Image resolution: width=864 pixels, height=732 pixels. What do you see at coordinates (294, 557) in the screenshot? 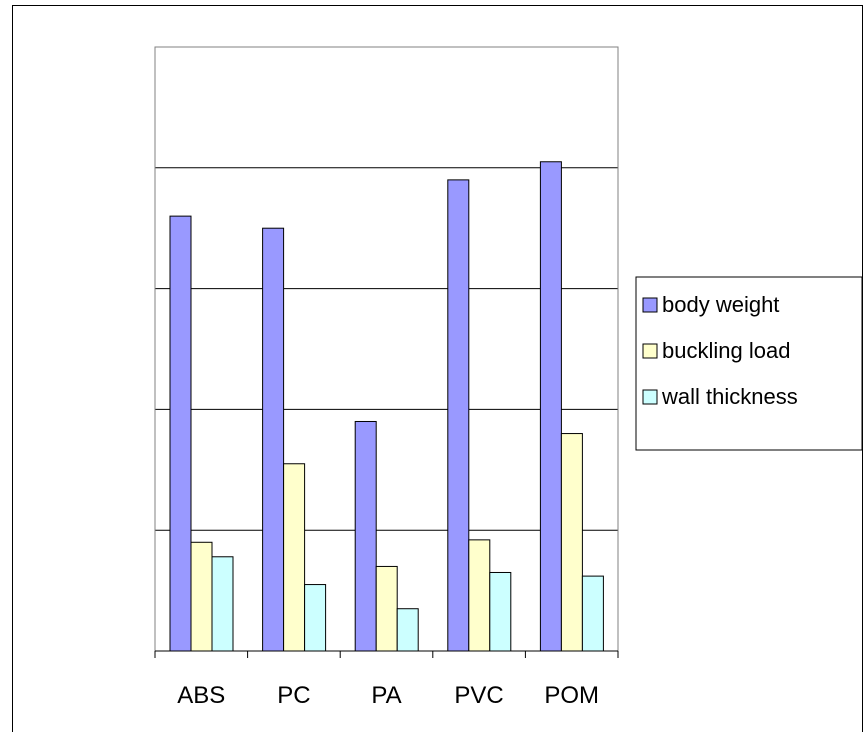
I see `bar-pc-buckling-load` at bounding box center [294, 557].